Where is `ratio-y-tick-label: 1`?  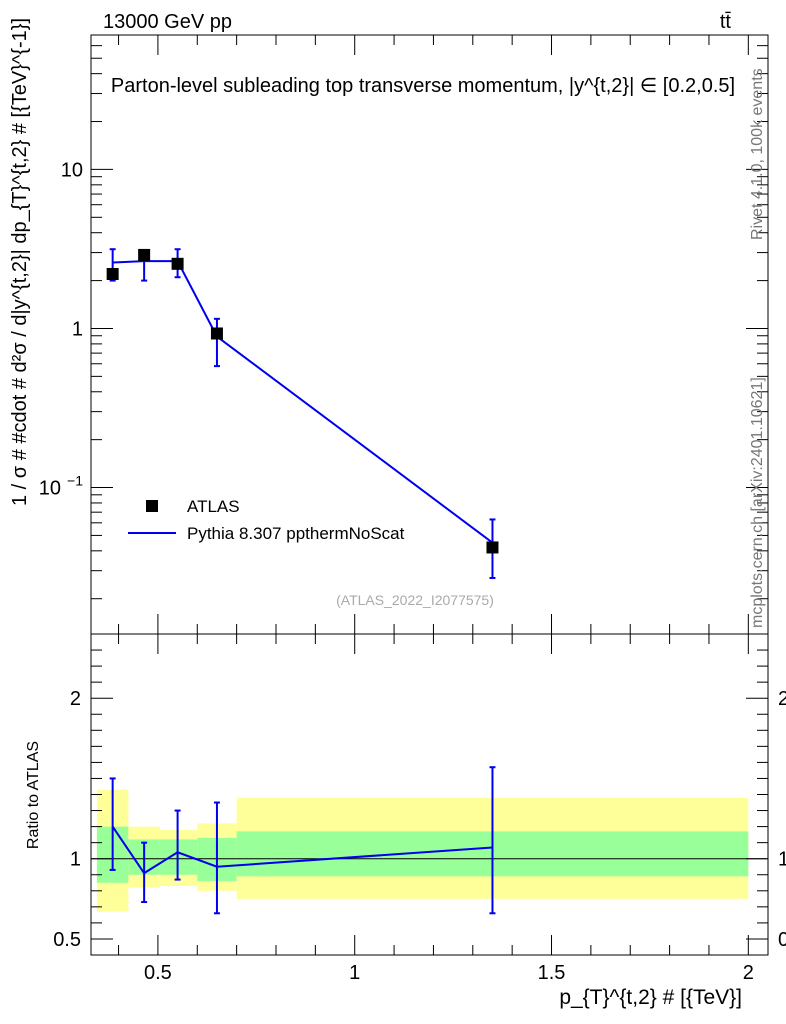 ratio-y-tick-label: 1 is located at coordinates (75, 860).